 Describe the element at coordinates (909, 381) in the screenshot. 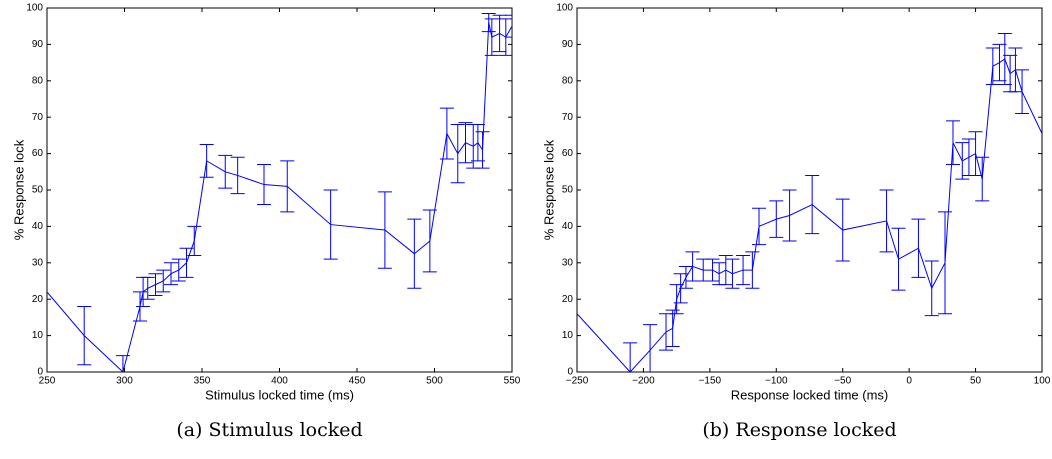

I see `x-tick-label: 0` at that location.